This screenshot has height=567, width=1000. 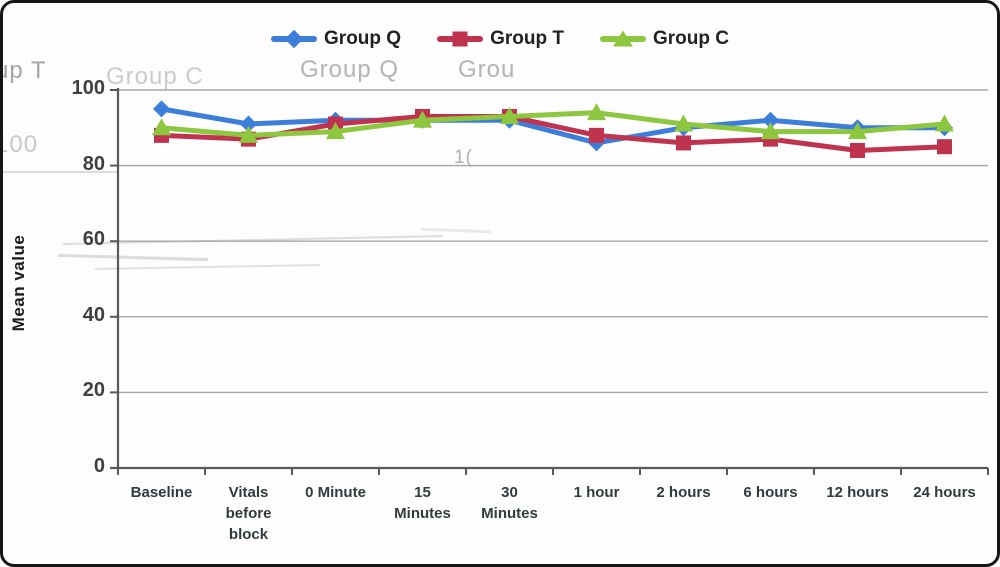 I want to click on y-tick-label: 40, so click(x=93, y=315).